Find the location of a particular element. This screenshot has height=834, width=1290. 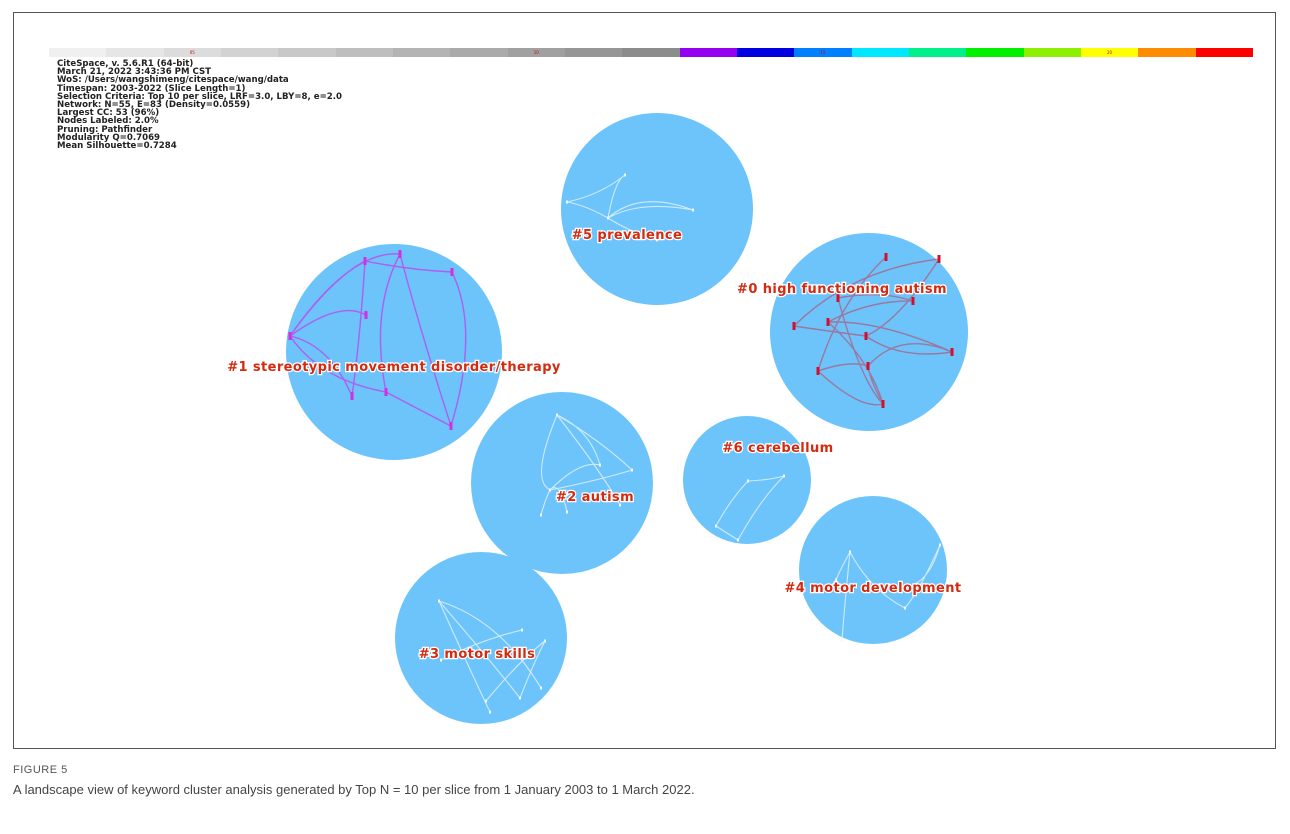

cluster-4-circle is located at coordinates (873, 570).